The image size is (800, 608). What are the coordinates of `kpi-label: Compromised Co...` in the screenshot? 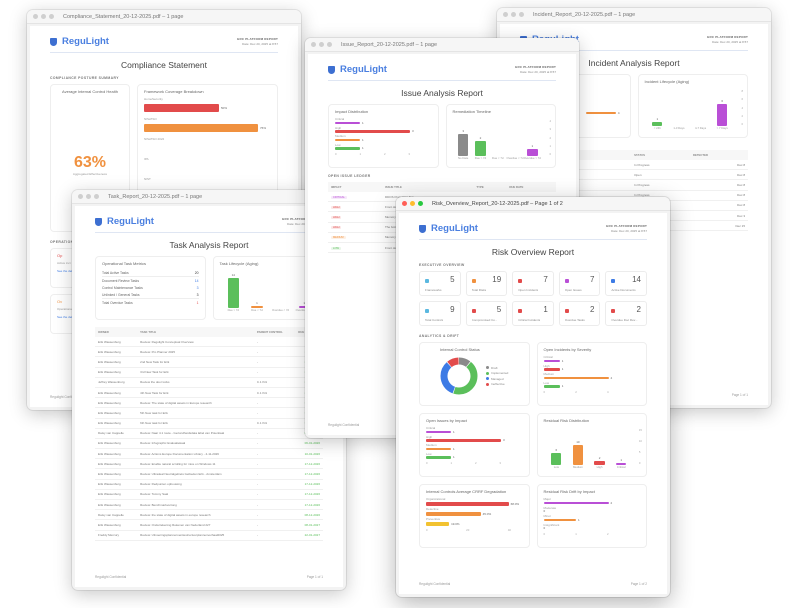 It's located at (484, 320).